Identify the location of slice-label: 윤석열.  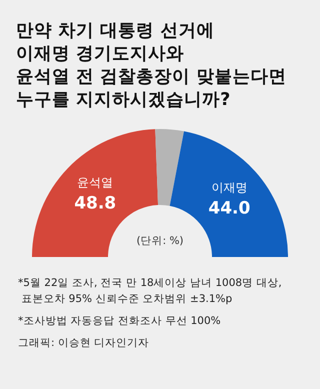
(95, 183).